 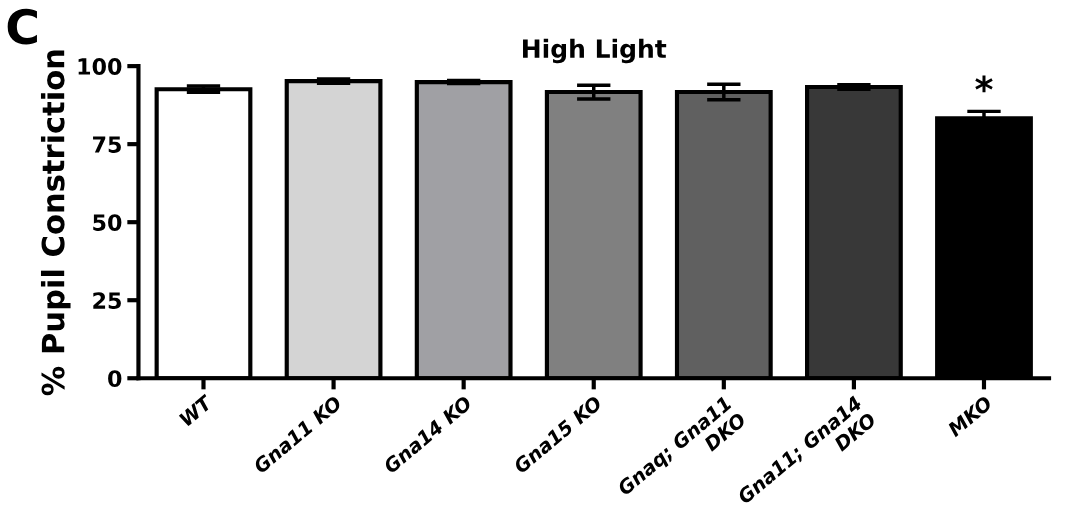 What do you see at coordinates (100, 66) in the screenshot?
I see `y-tick-label: 100` at bounding box center [100, 66].